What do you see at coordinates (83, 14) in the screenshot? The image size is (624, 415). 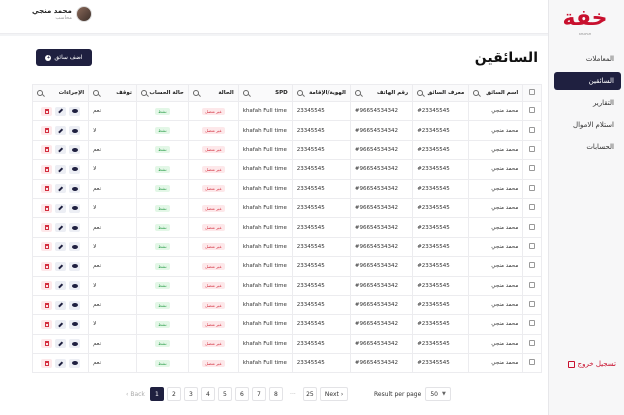 I see `avatar` at bounding box center [83, 14].